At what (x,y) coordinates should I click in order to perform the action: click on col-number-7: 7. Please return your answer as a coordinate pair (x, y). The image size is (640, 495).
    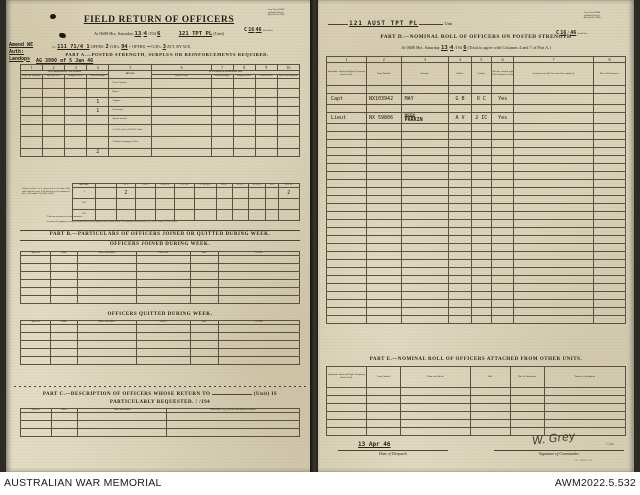
    Looking at the image, I should click on (222, 67).